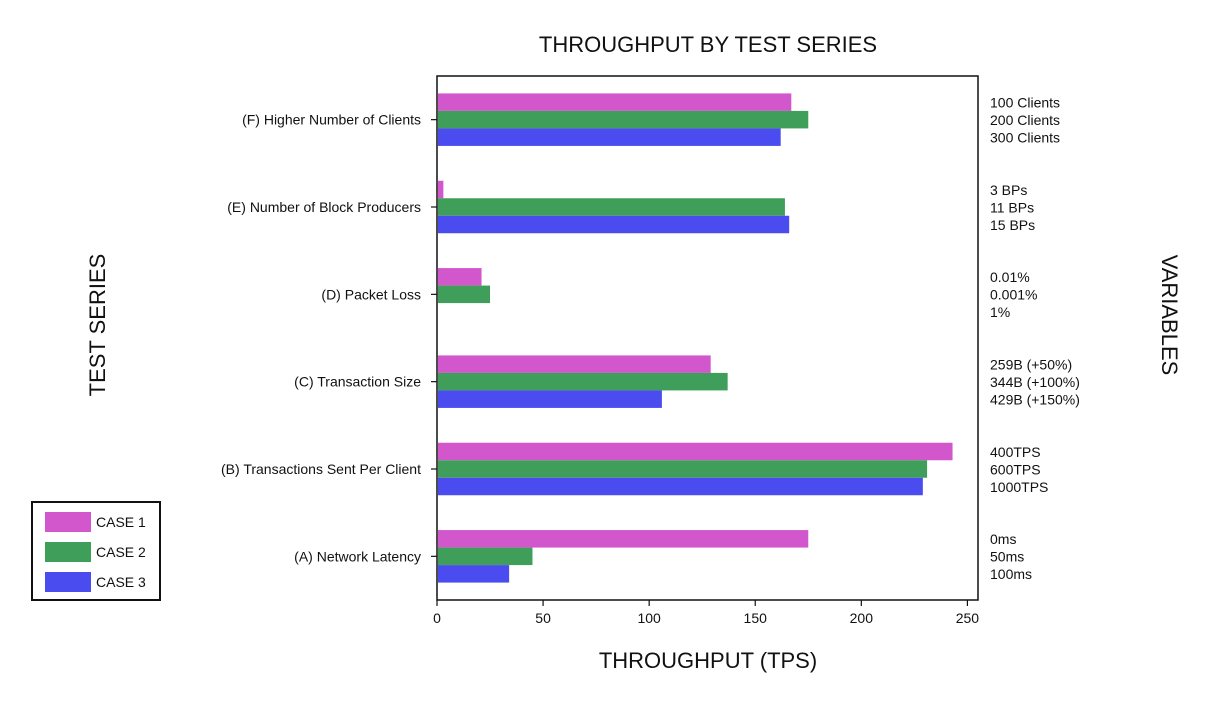 The image size is (1216, 713). I want to click on legend-label: CASE 1, so click(121, 522).